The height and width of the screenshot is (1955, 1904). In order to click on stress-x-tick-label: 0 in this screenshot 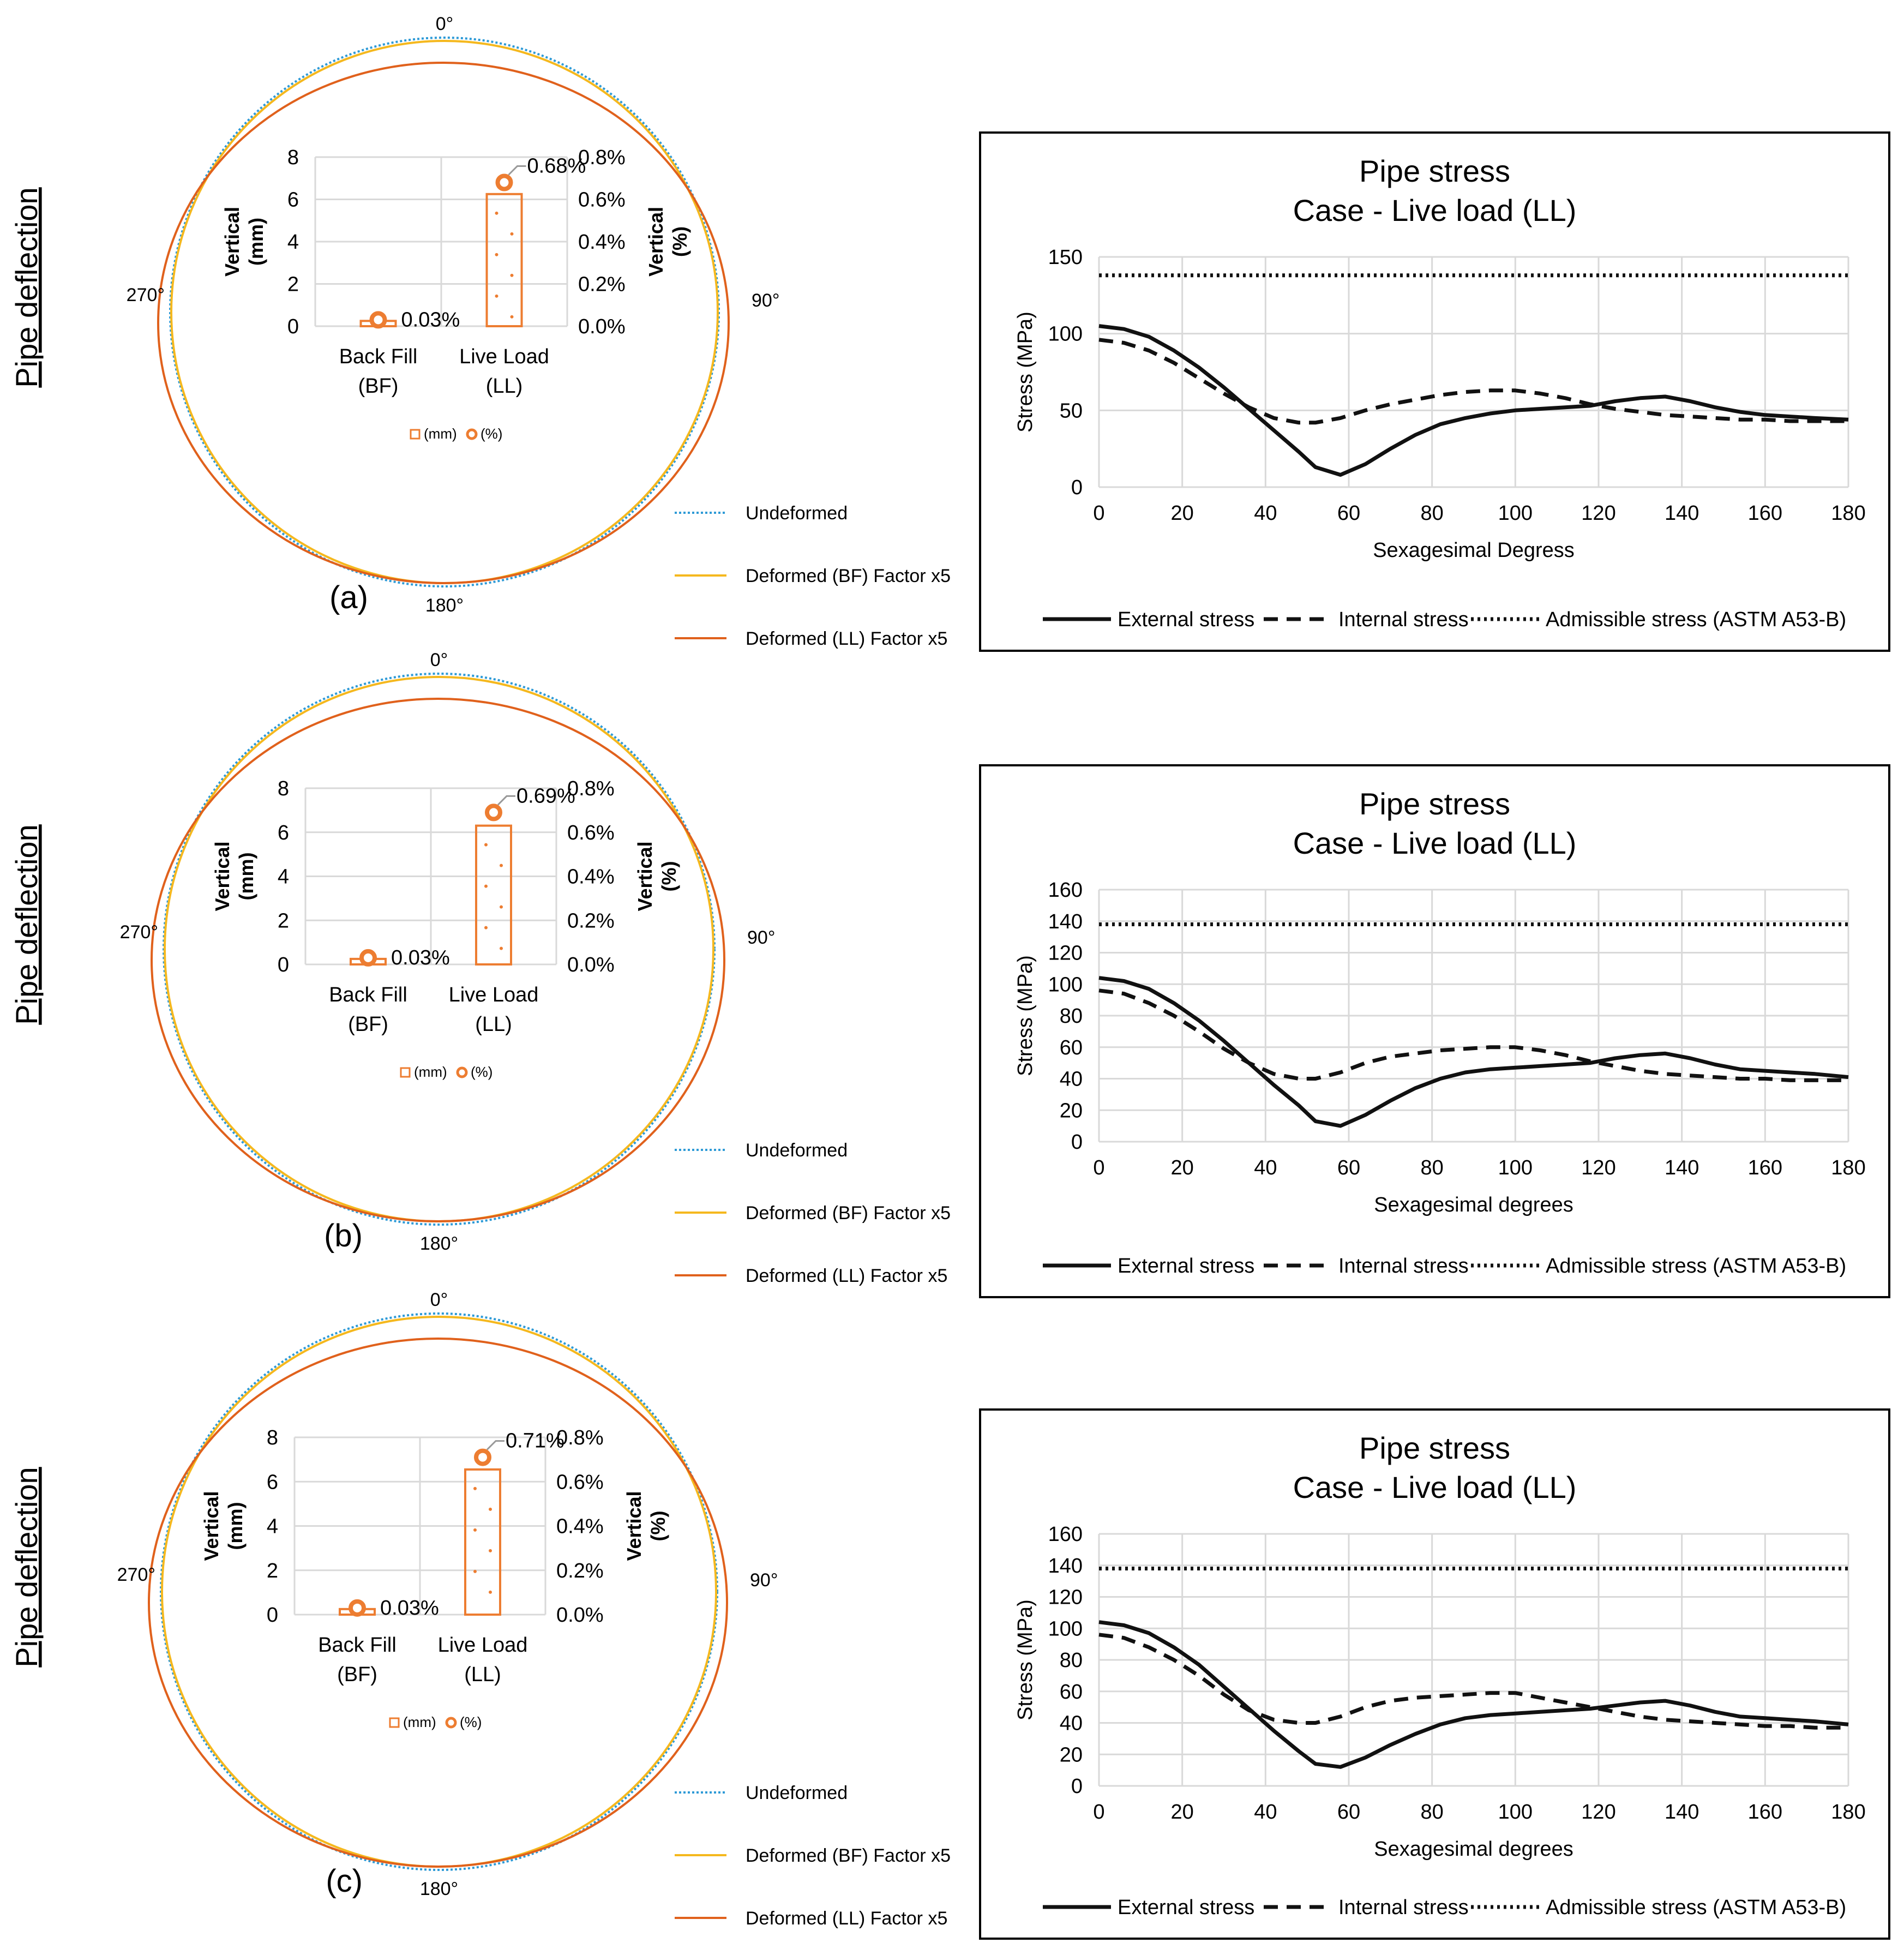, I will do `click(1098, 1812)`.